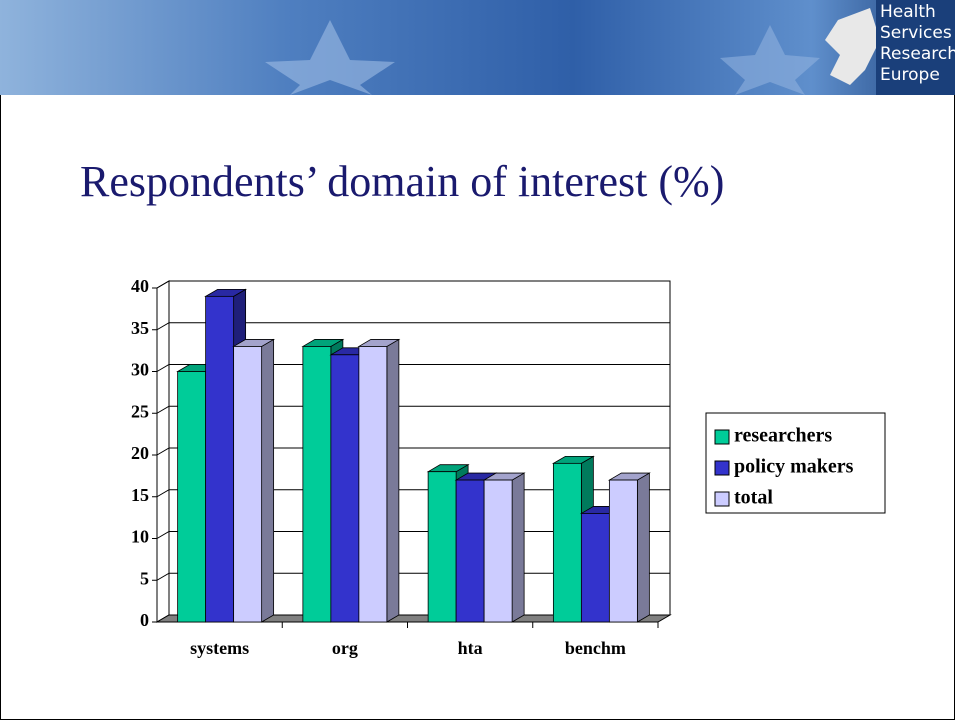 Image resolution: width=955 pixels, height=720 pixels. I want to click on y-tick-label: 25, so click(140, 411).